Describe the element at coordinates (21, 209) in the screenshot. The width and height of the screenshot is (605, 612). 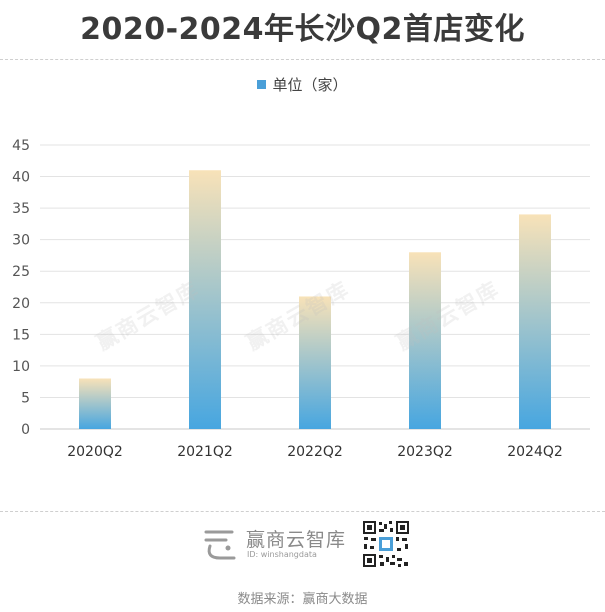
I see `y-tick-label: 35` at that location.